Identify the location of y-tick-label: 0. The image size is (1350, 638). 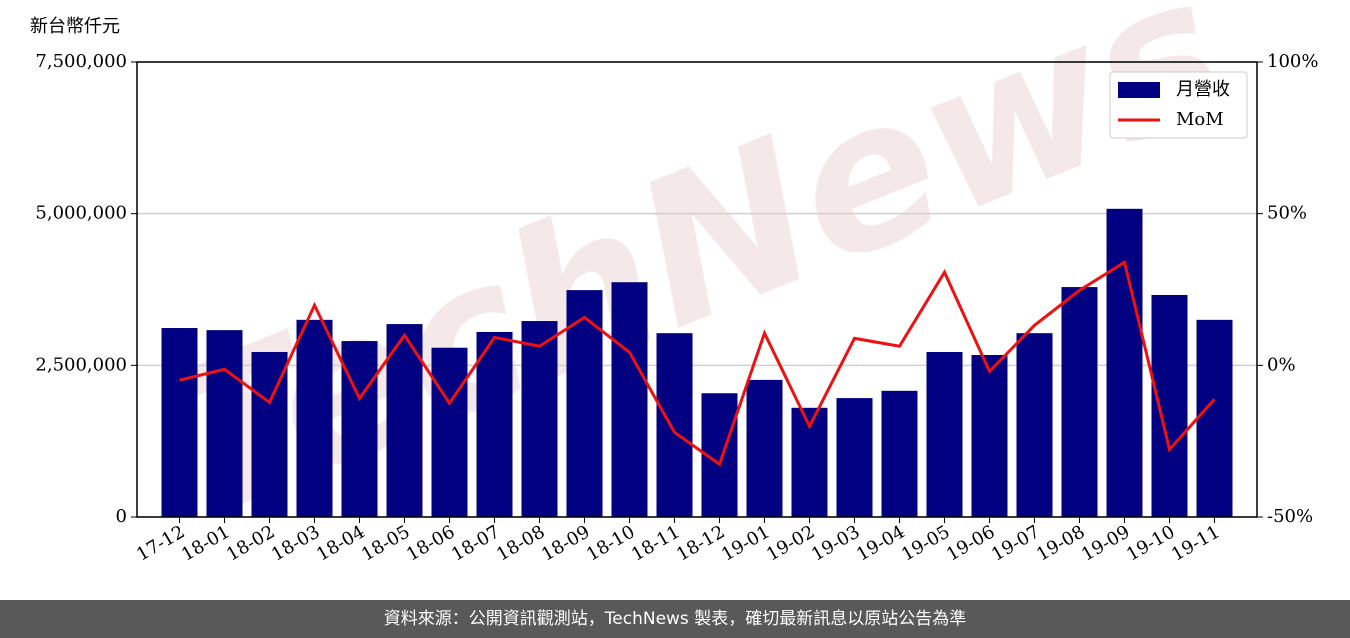
(121, 516).